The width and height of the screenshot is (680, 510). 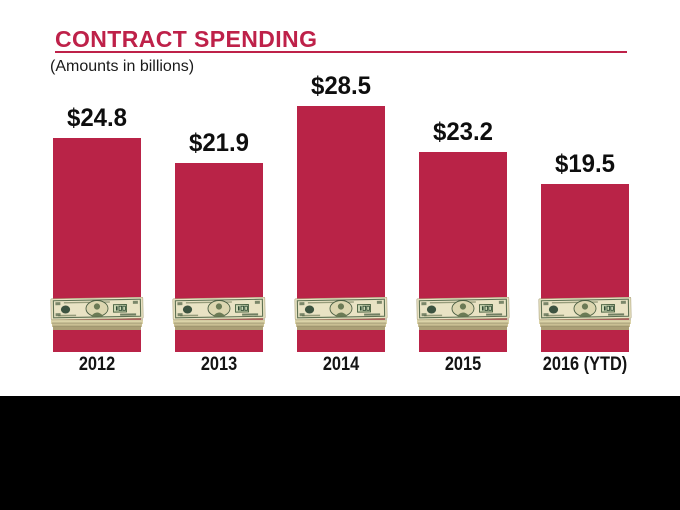 What do you see at coordinates (341, 364) in the screenshot?
I see `bar-category-label: 2014` at bounding box center [341, 364].